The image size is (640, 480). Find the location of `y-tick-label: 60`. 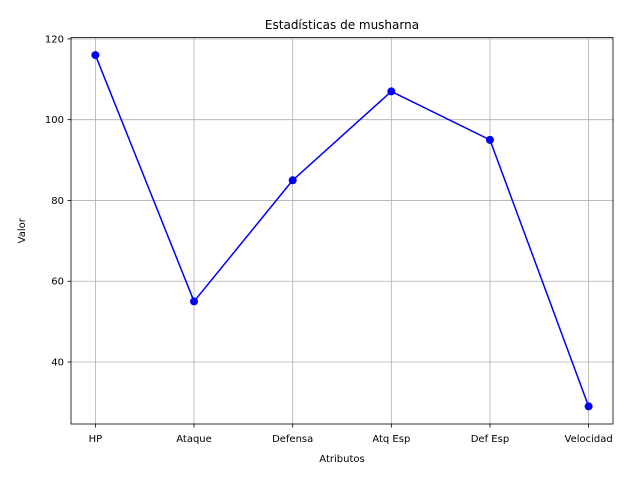

y-tick-label: 60 is located at coordinates (57, 282).